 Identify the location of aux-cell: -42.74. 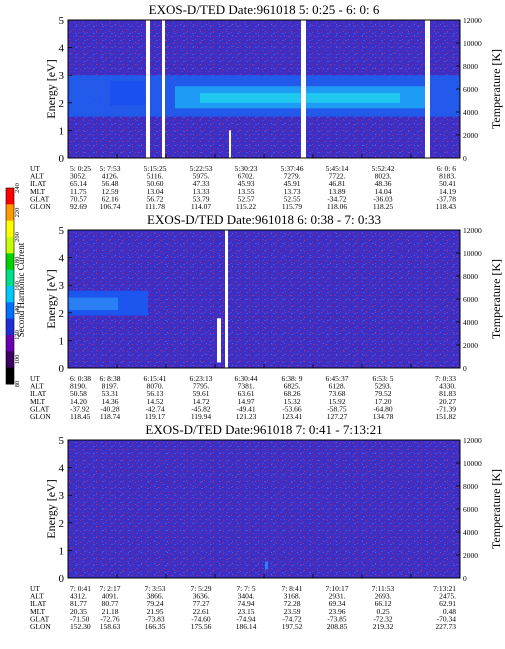
(155, 408).